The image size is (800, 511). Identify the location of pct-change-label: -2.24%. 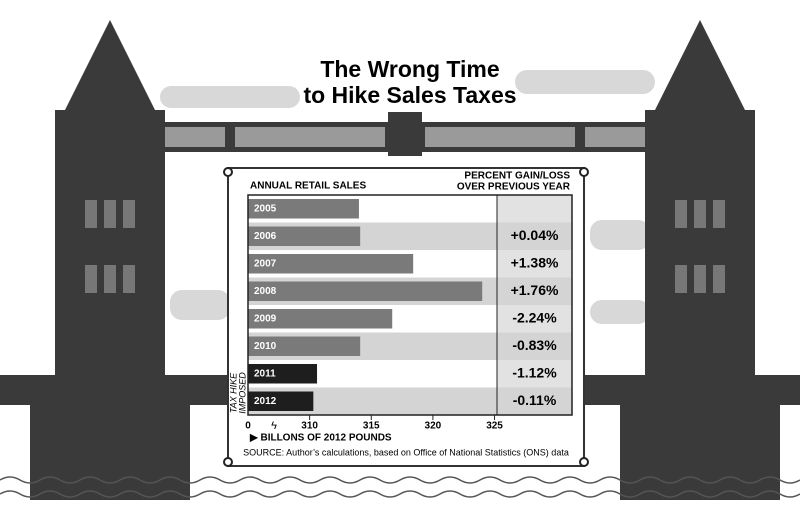
(534, 317).